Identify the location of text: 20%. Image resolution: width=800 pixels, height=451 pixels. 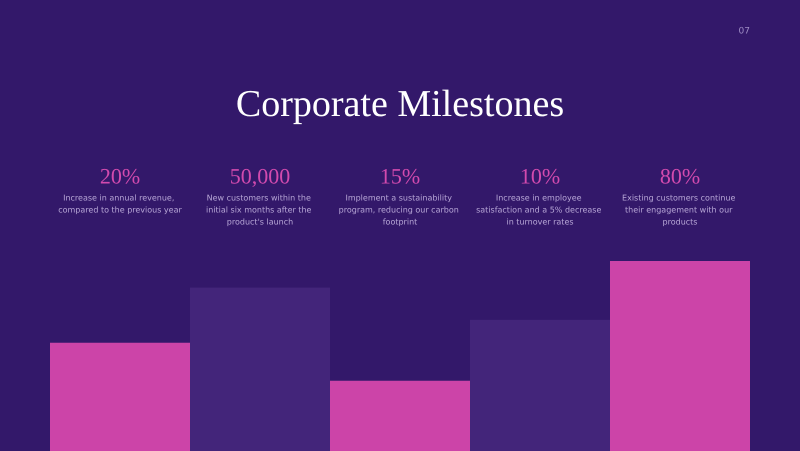
(120, 176).